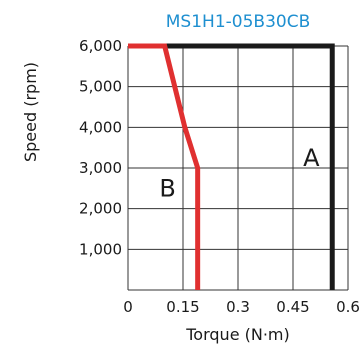 Image resolution: width=361 pixels, height=352 pixels. I want to click on series-label-b: B, so click(167, 188).